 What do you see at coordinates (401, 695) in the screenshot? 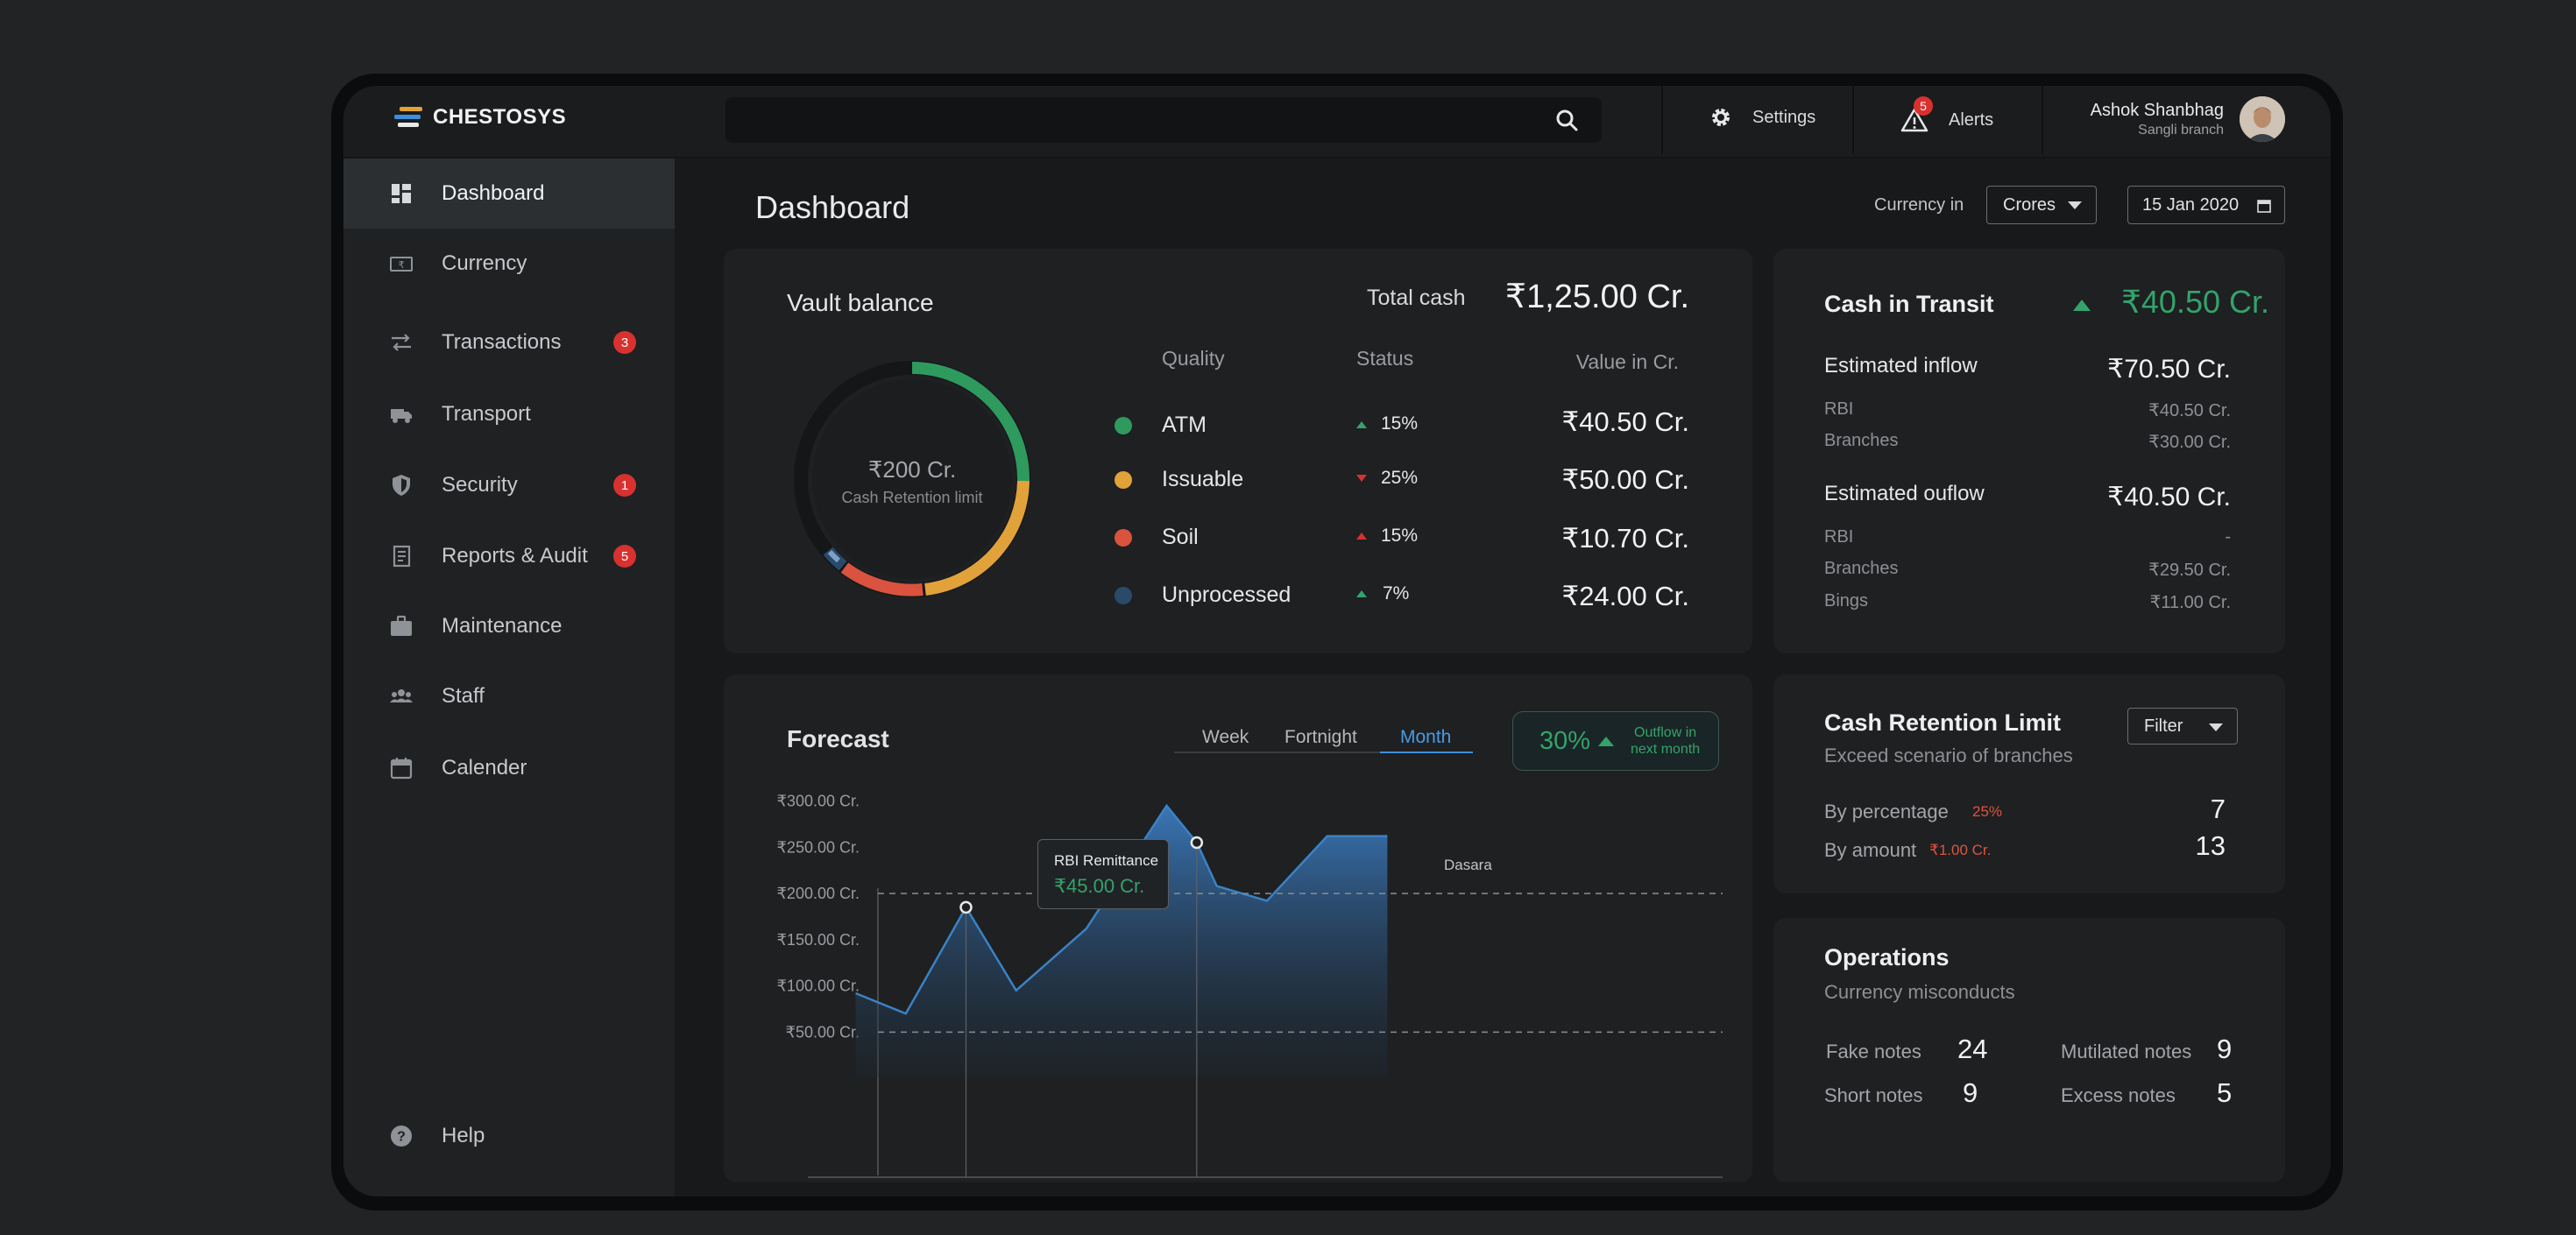
I see `staff-icon` at bounding box center [401, 695].